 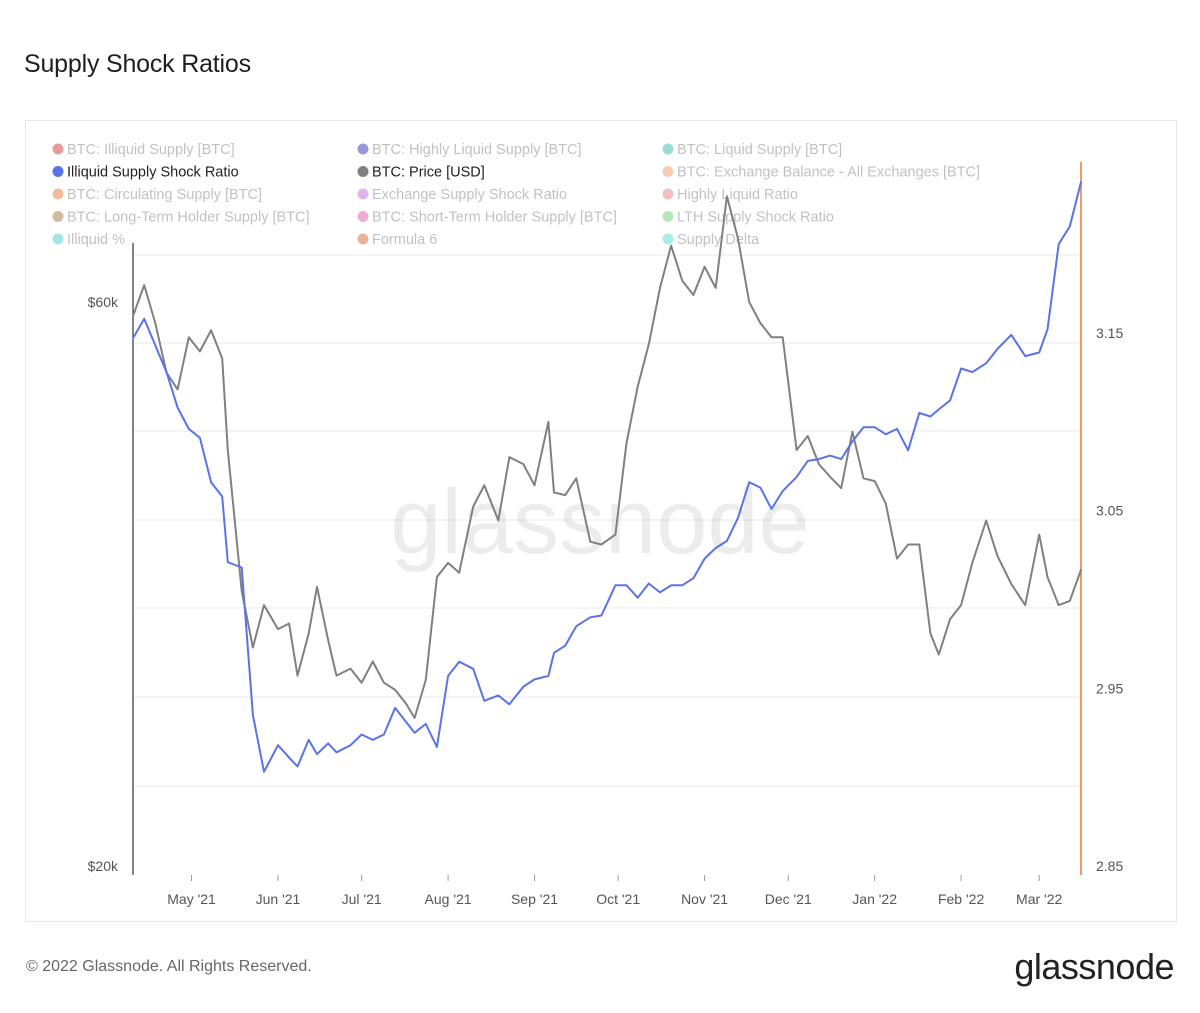 What do you see at coordinates (151, 150) in the screenshot?
I see `legend-label: BTC: Illiquid Supply [BTC]` at bounding box center [151, 150].